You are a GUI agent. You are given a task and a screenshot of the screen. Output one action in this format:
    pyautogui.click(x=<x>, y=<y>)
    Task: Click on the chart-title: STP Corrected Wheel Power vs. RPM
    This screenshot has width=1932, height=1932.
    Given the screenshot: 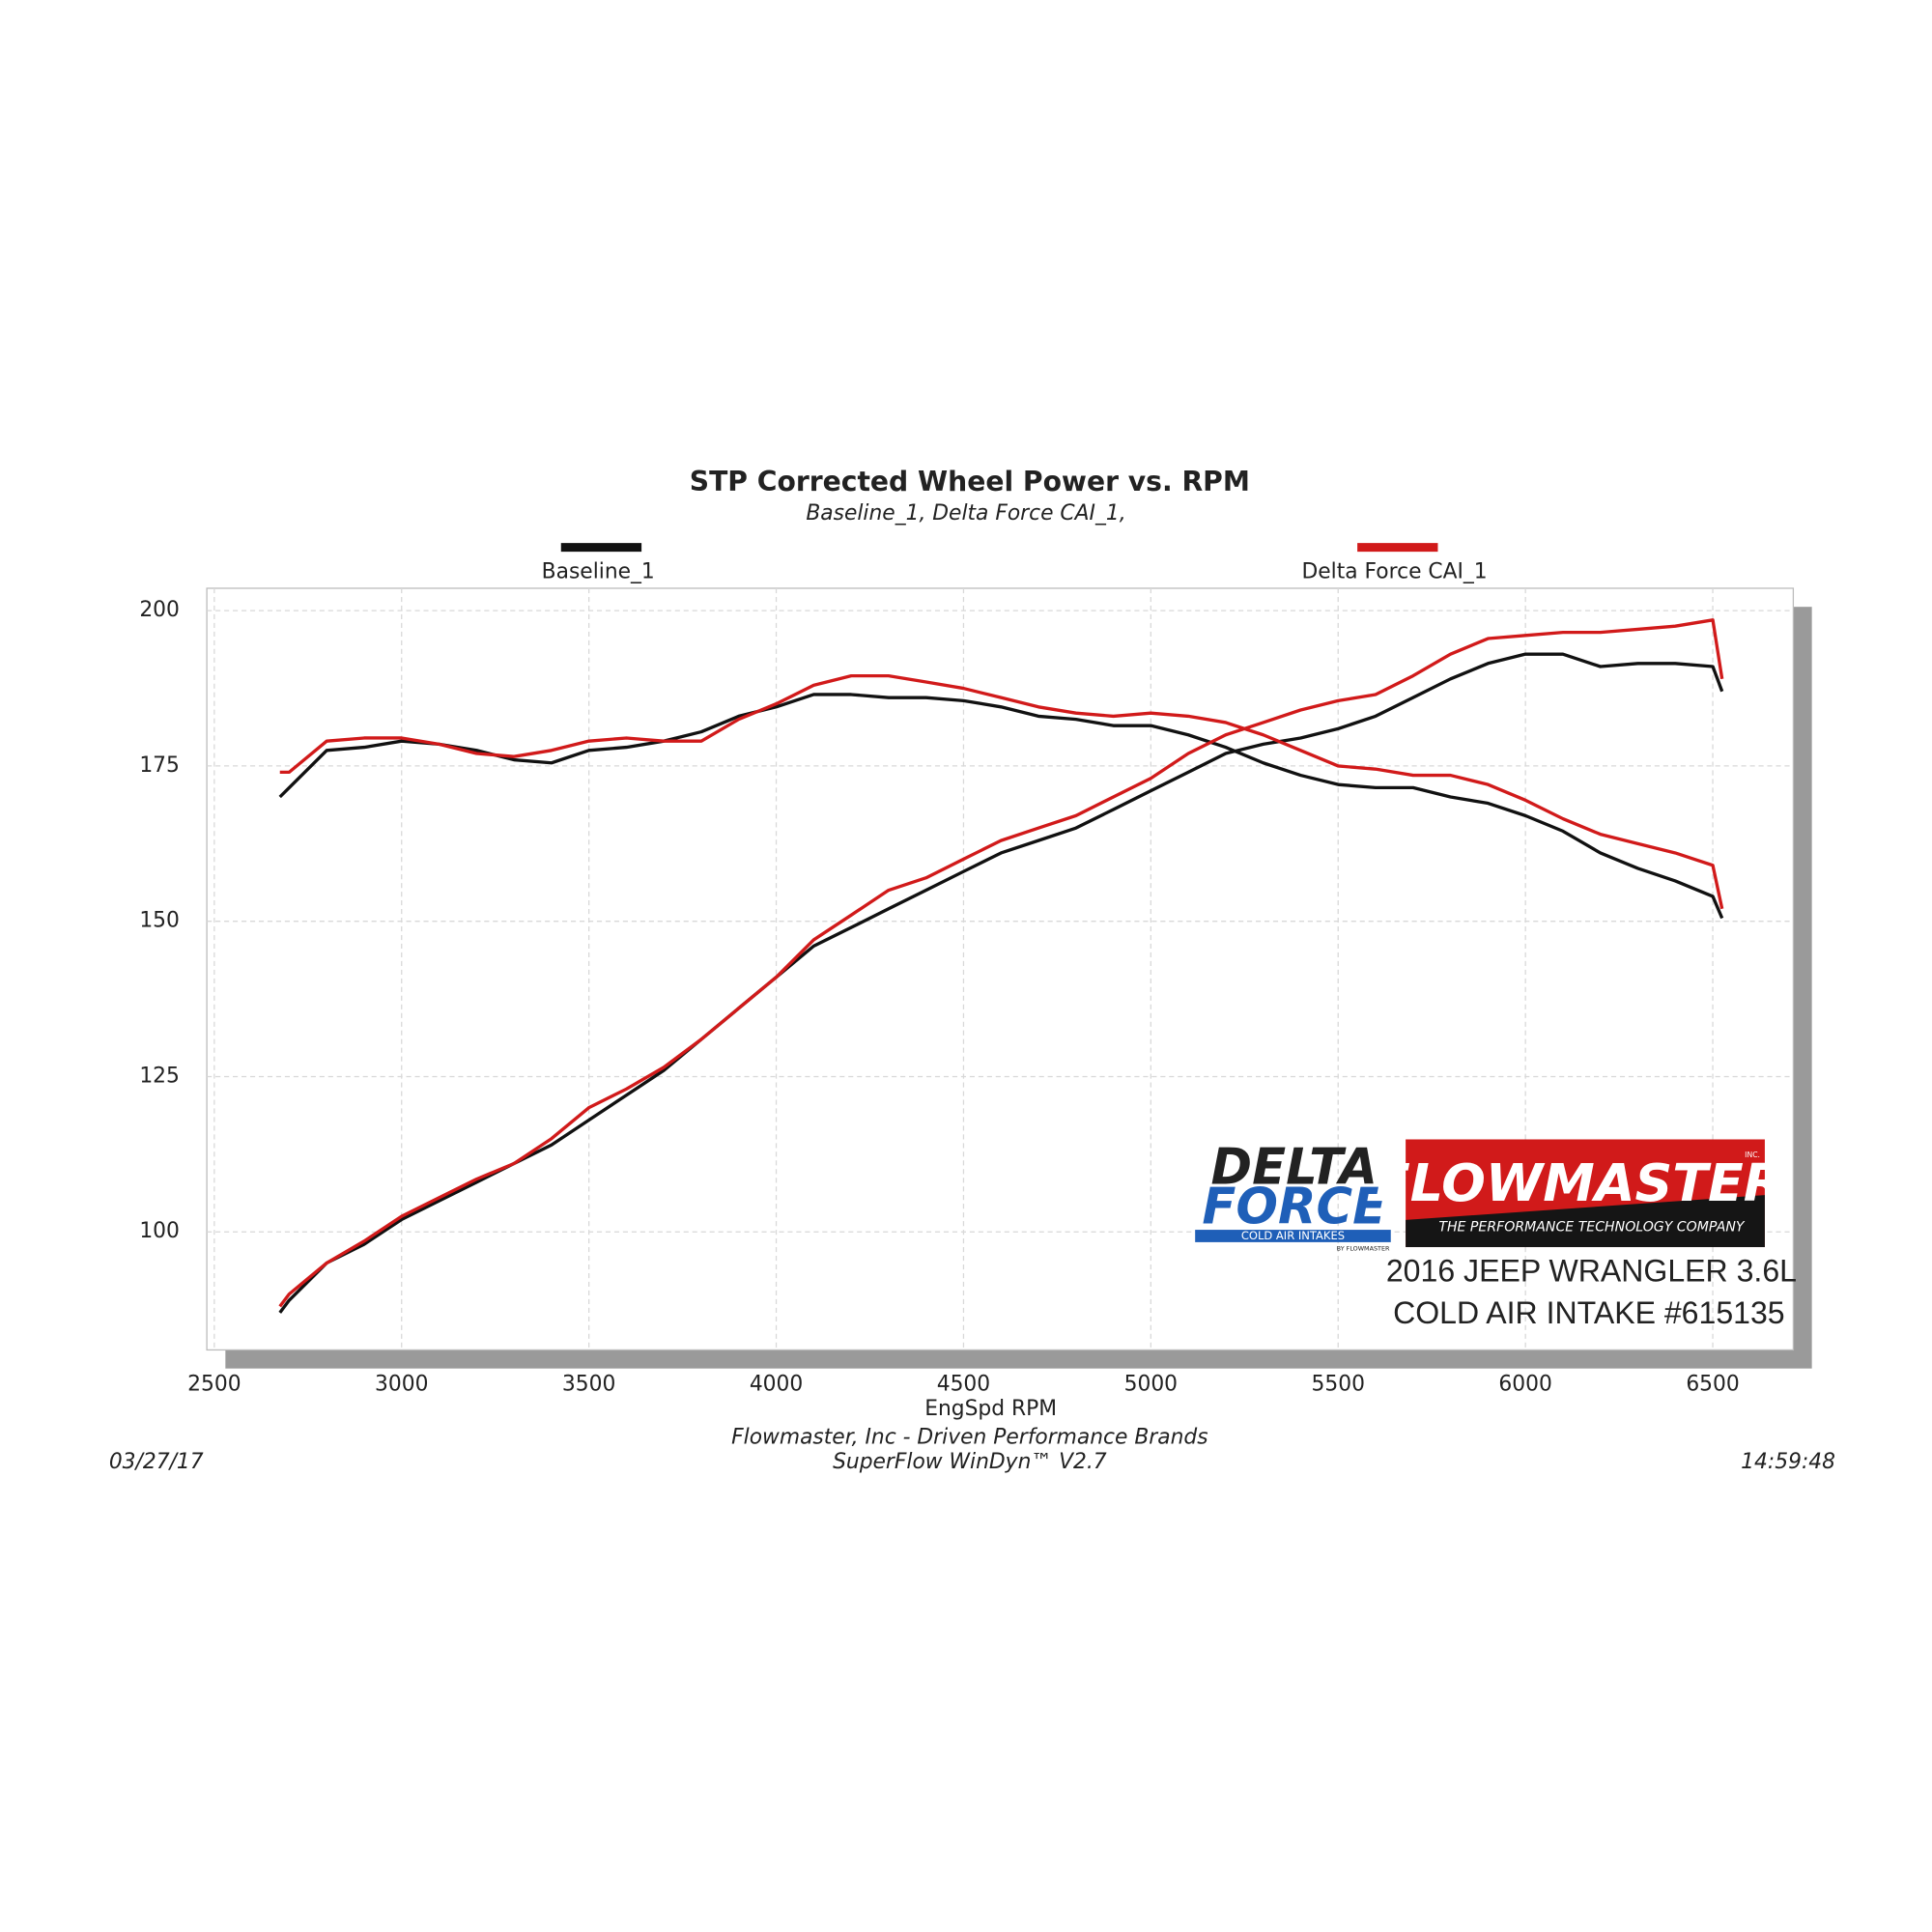 What is the action you would take?
    pyautogui.click(x=970, y=481)
    